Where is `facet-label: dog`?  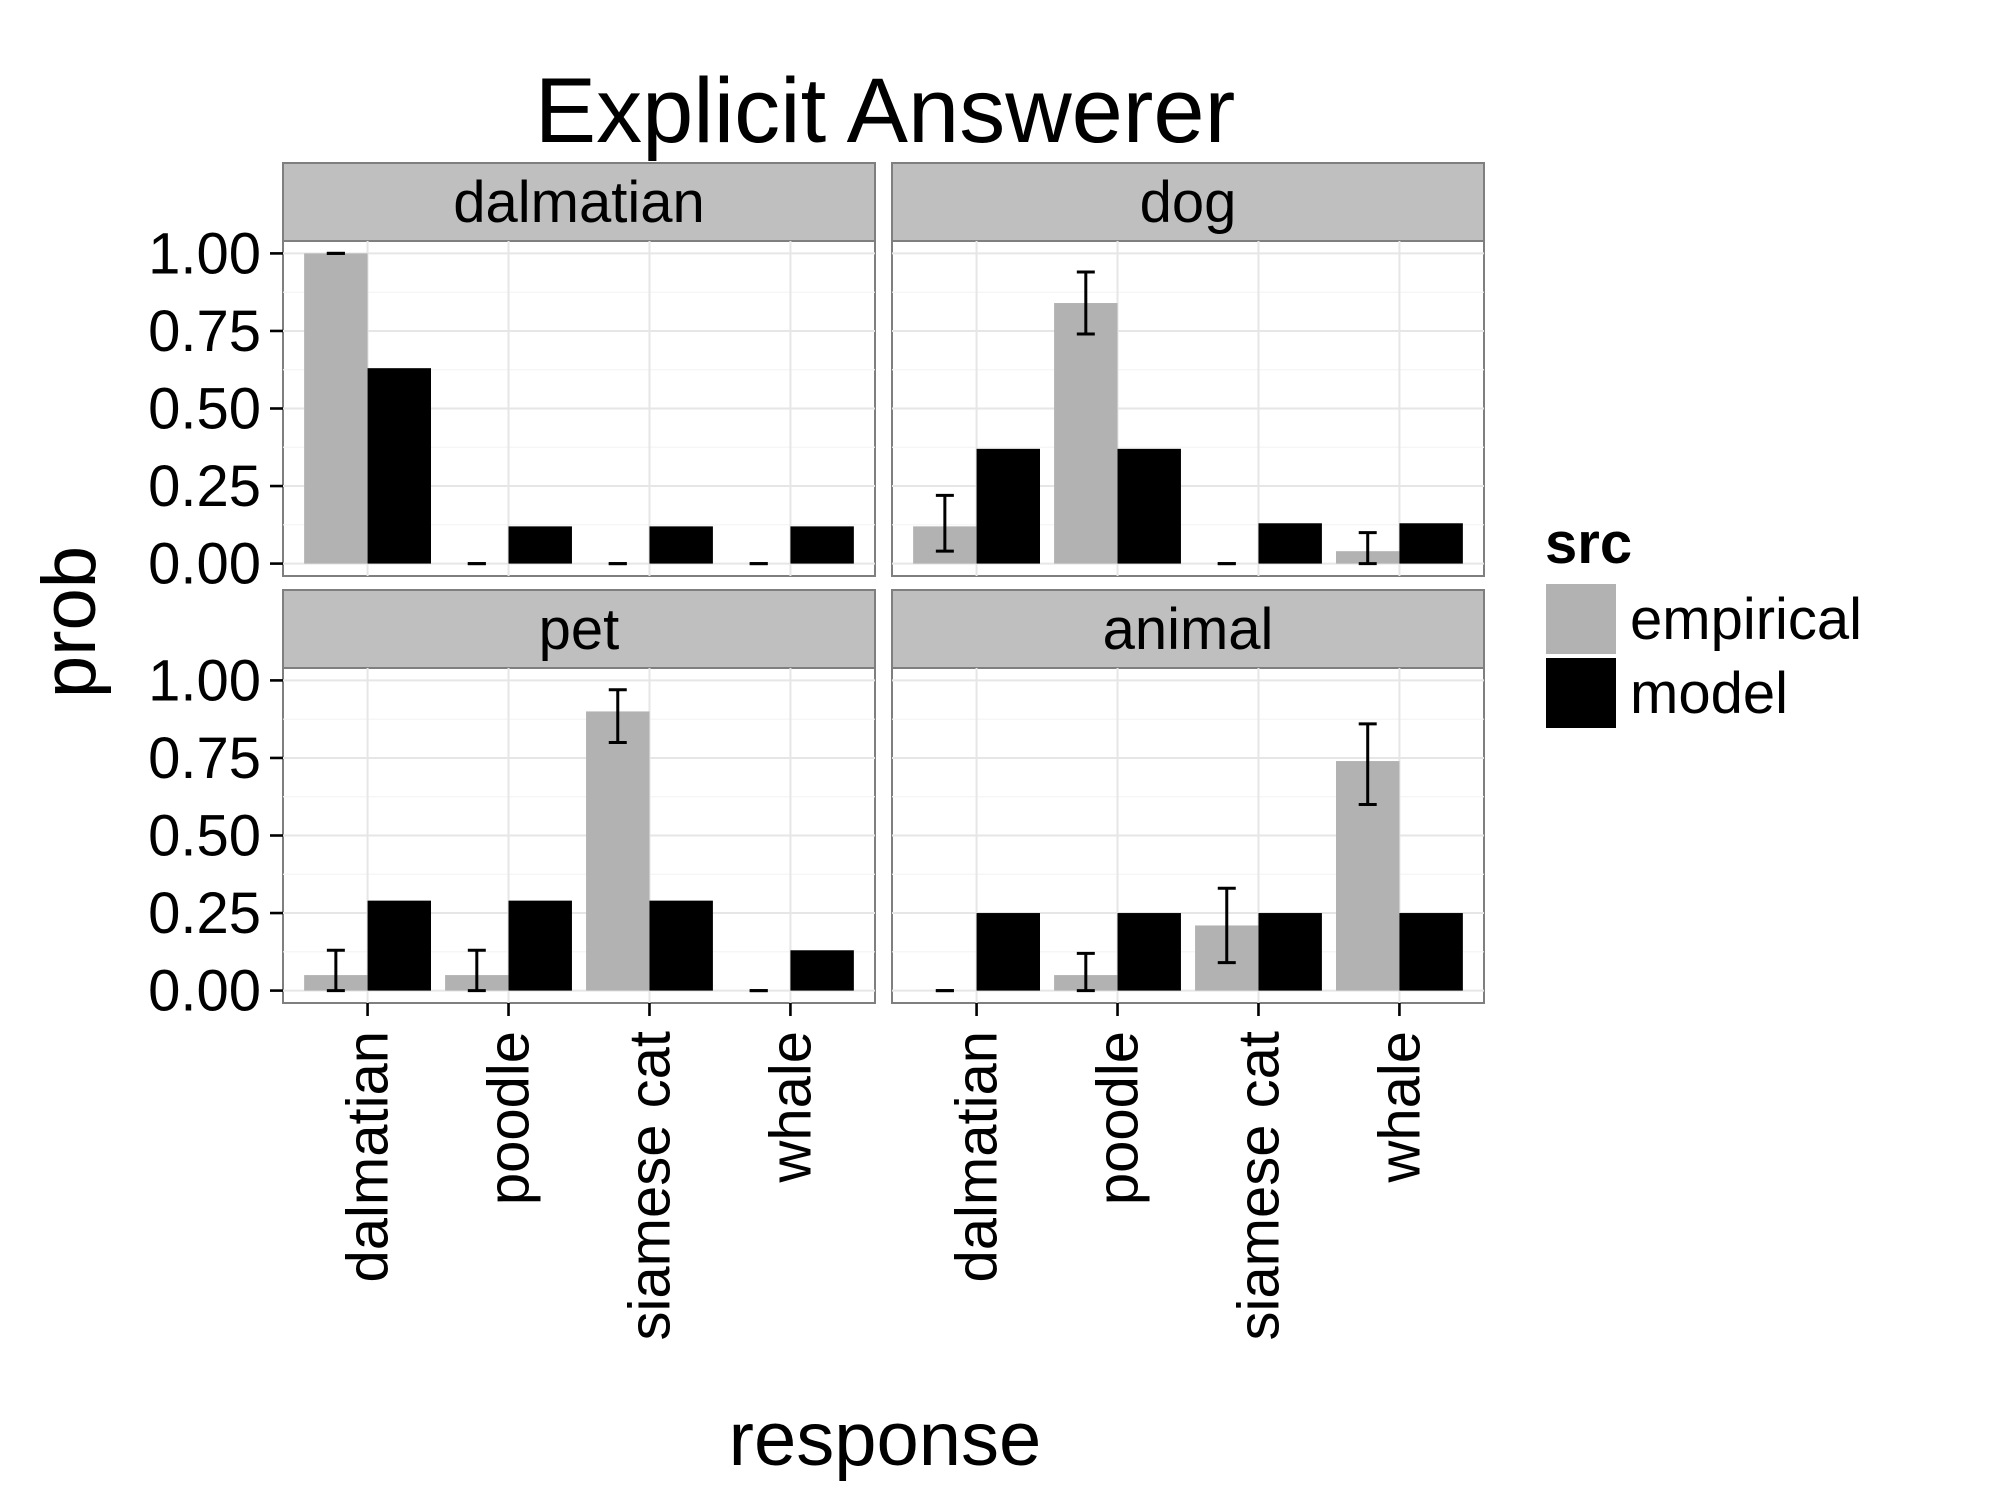
facet-label: dog is located at coordinates (1188, 202).